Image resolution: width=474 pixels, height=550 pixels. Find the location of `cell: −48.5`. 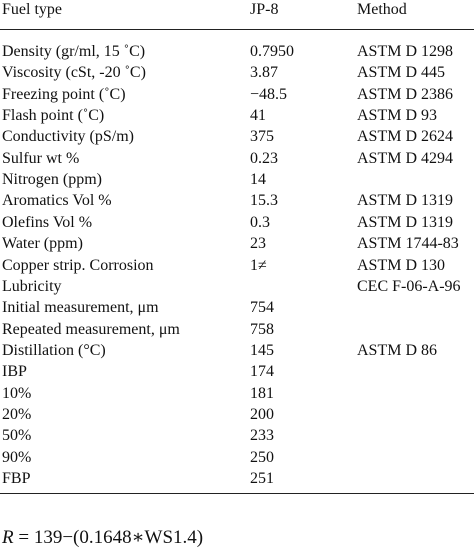

cell: −48.5 is located at coordinates (269, 94).